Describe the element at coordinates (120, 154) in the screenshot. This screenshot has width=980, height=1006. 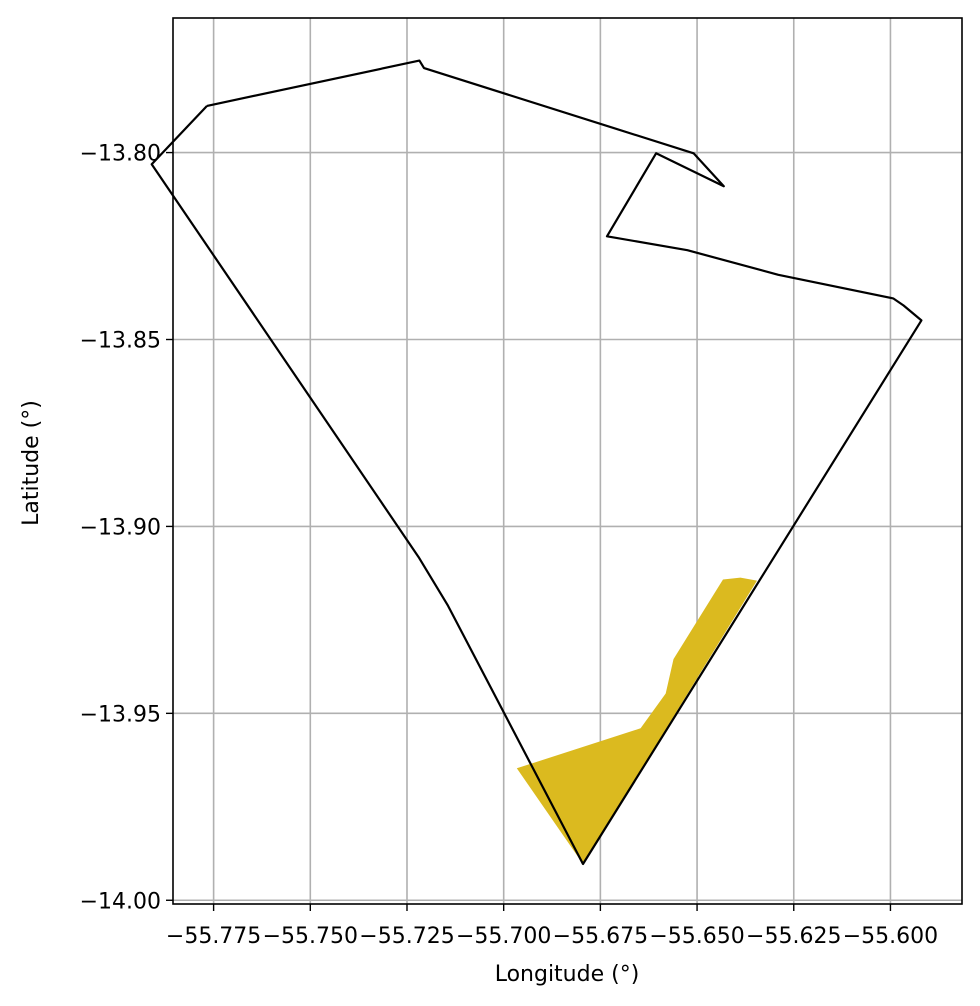
I see `y-tick-label: −13.80` at that location.